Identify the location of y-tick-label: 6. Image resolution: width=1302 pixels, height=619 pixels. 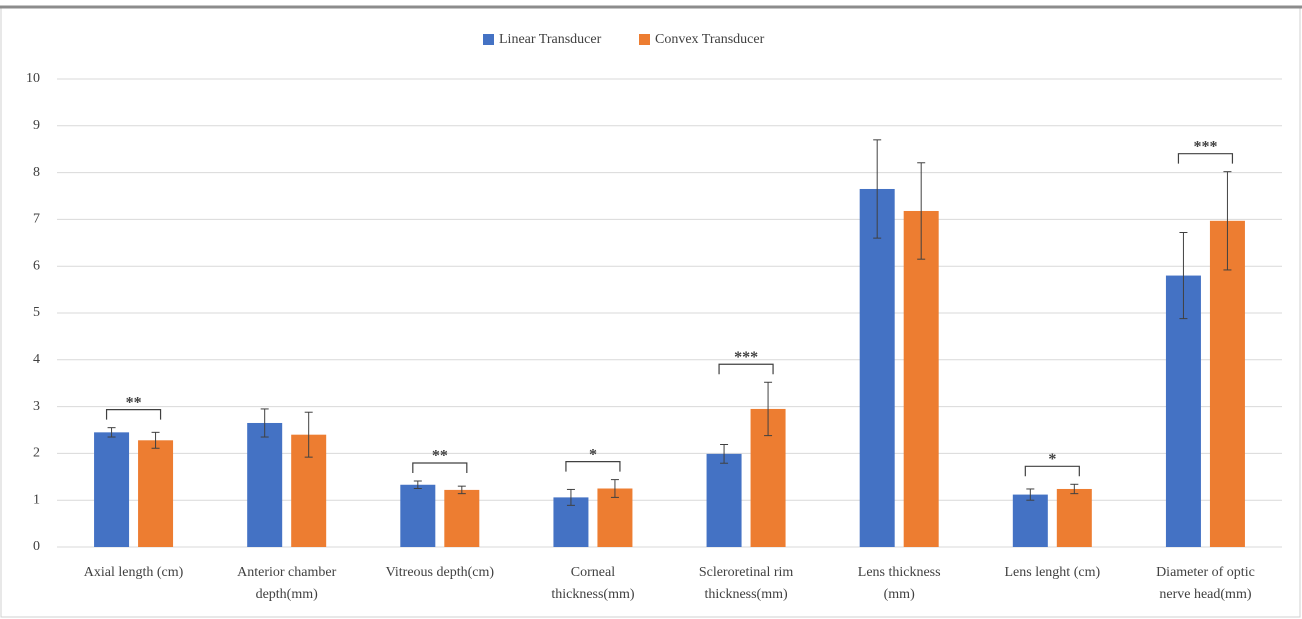
(36, 265).